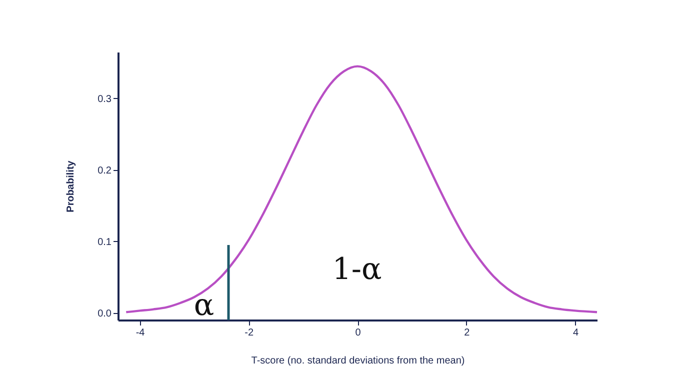  What do you see at coordinates (467, 333) in the screenshot?
I see `x-tick-label: 2` at bounding box center [467, 333].